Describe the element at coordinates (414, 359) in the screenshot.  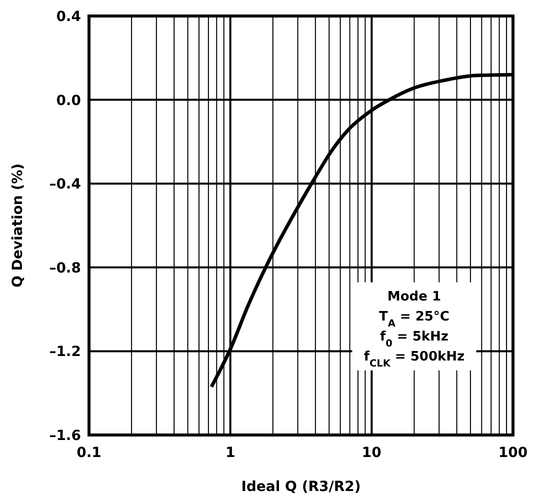
I see `annotation: f$_{CLK}$ = 500kHz` at that location.